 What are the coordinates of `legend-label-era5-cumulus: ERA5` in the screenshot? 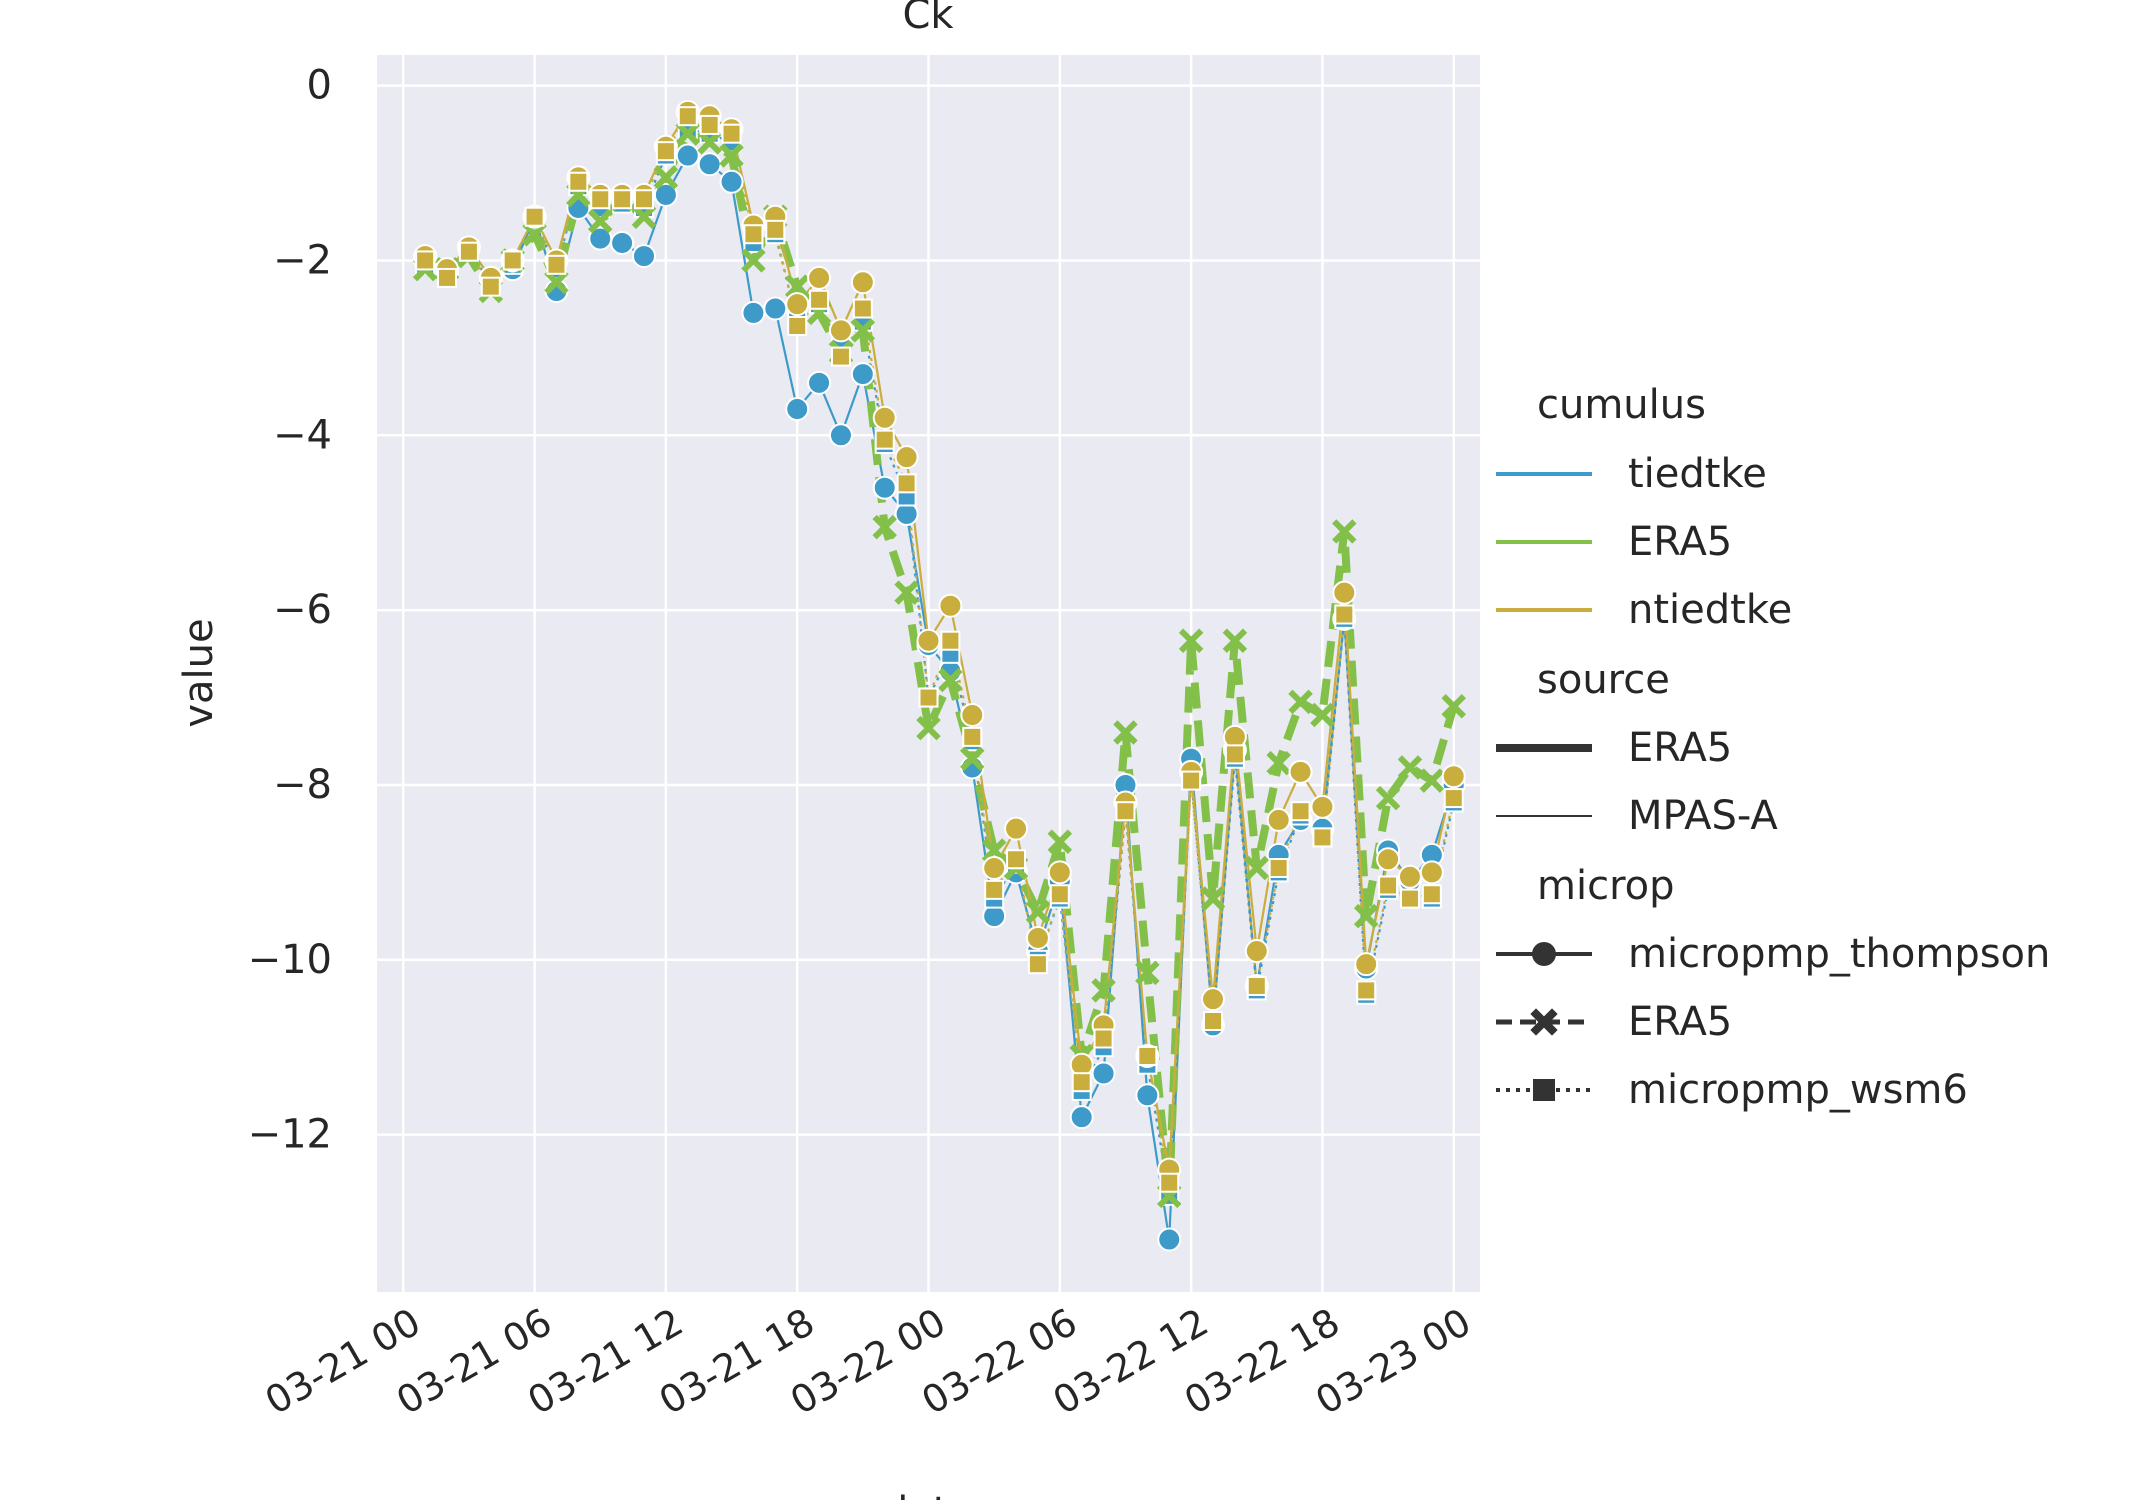 It's located at (1680, 542).